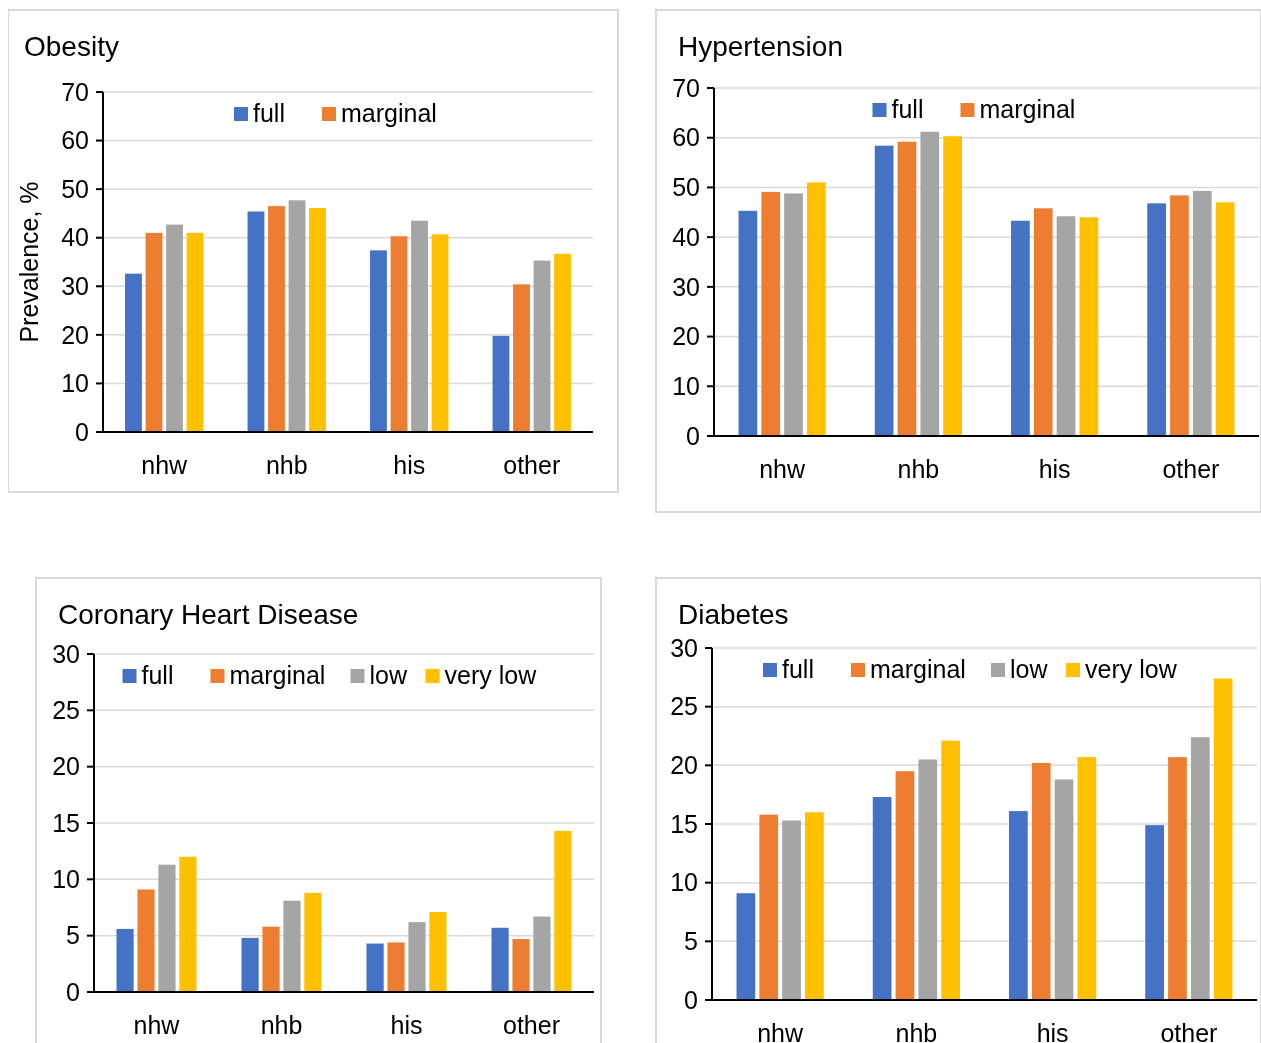  Describe the element at coordinates (686, 87) in the screenshot. I see `y-tick-label: 70` at that location.